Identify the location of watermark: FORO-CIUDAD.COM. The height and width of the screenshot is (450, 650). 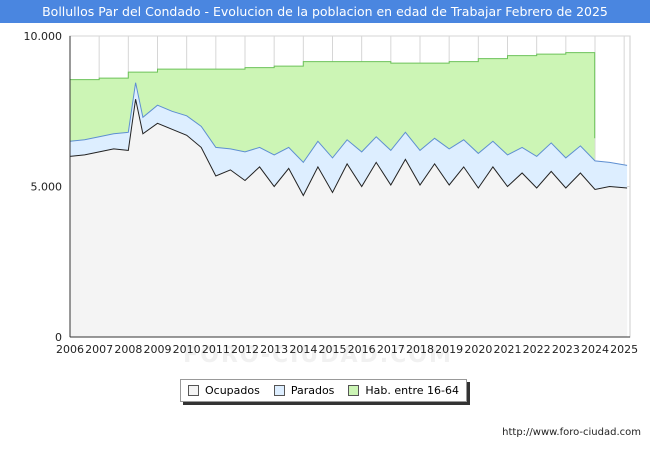
(318, 355).